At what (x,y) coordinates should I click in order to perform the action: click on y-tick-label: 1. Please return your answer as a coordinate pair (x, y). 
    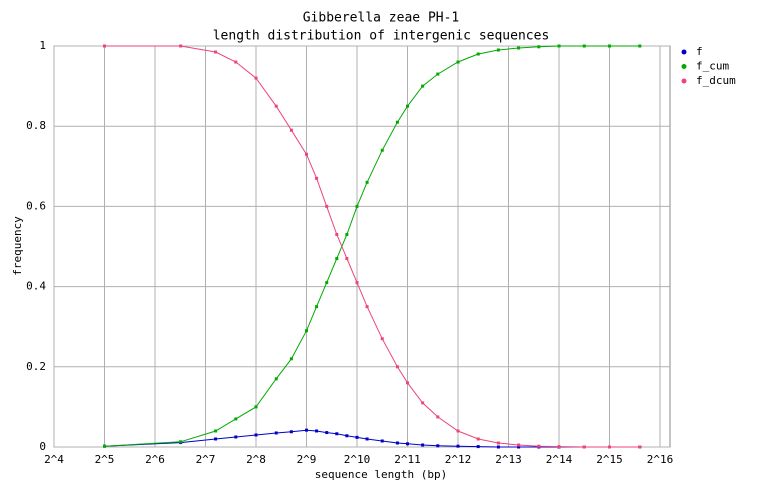
    Looking at the image, I should click on (42, 45).